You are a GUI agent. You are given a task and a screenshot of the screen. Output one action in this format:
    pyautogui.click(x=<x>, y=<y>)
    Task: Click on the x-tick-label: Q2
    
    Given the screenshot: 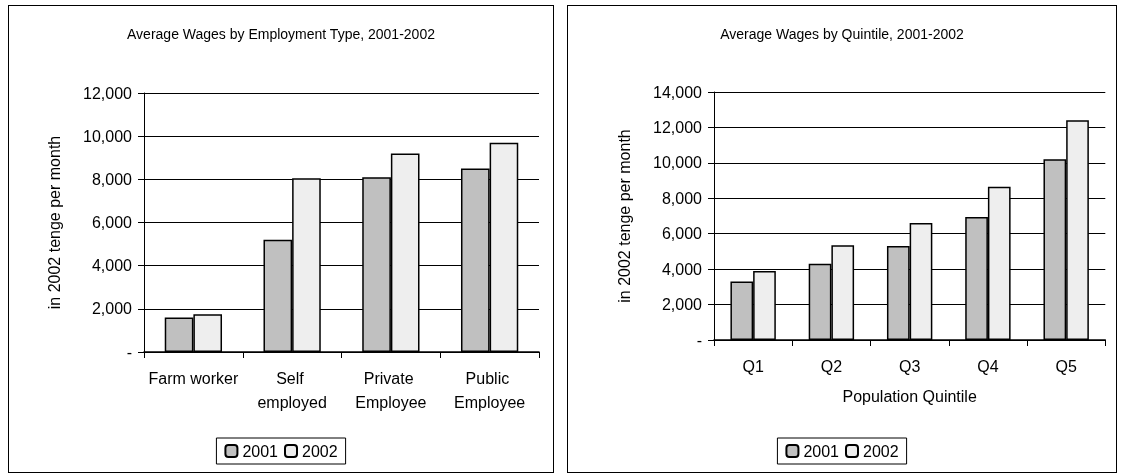 What is the action you would take?
    pyautogui.click(x=831, y=366)
    